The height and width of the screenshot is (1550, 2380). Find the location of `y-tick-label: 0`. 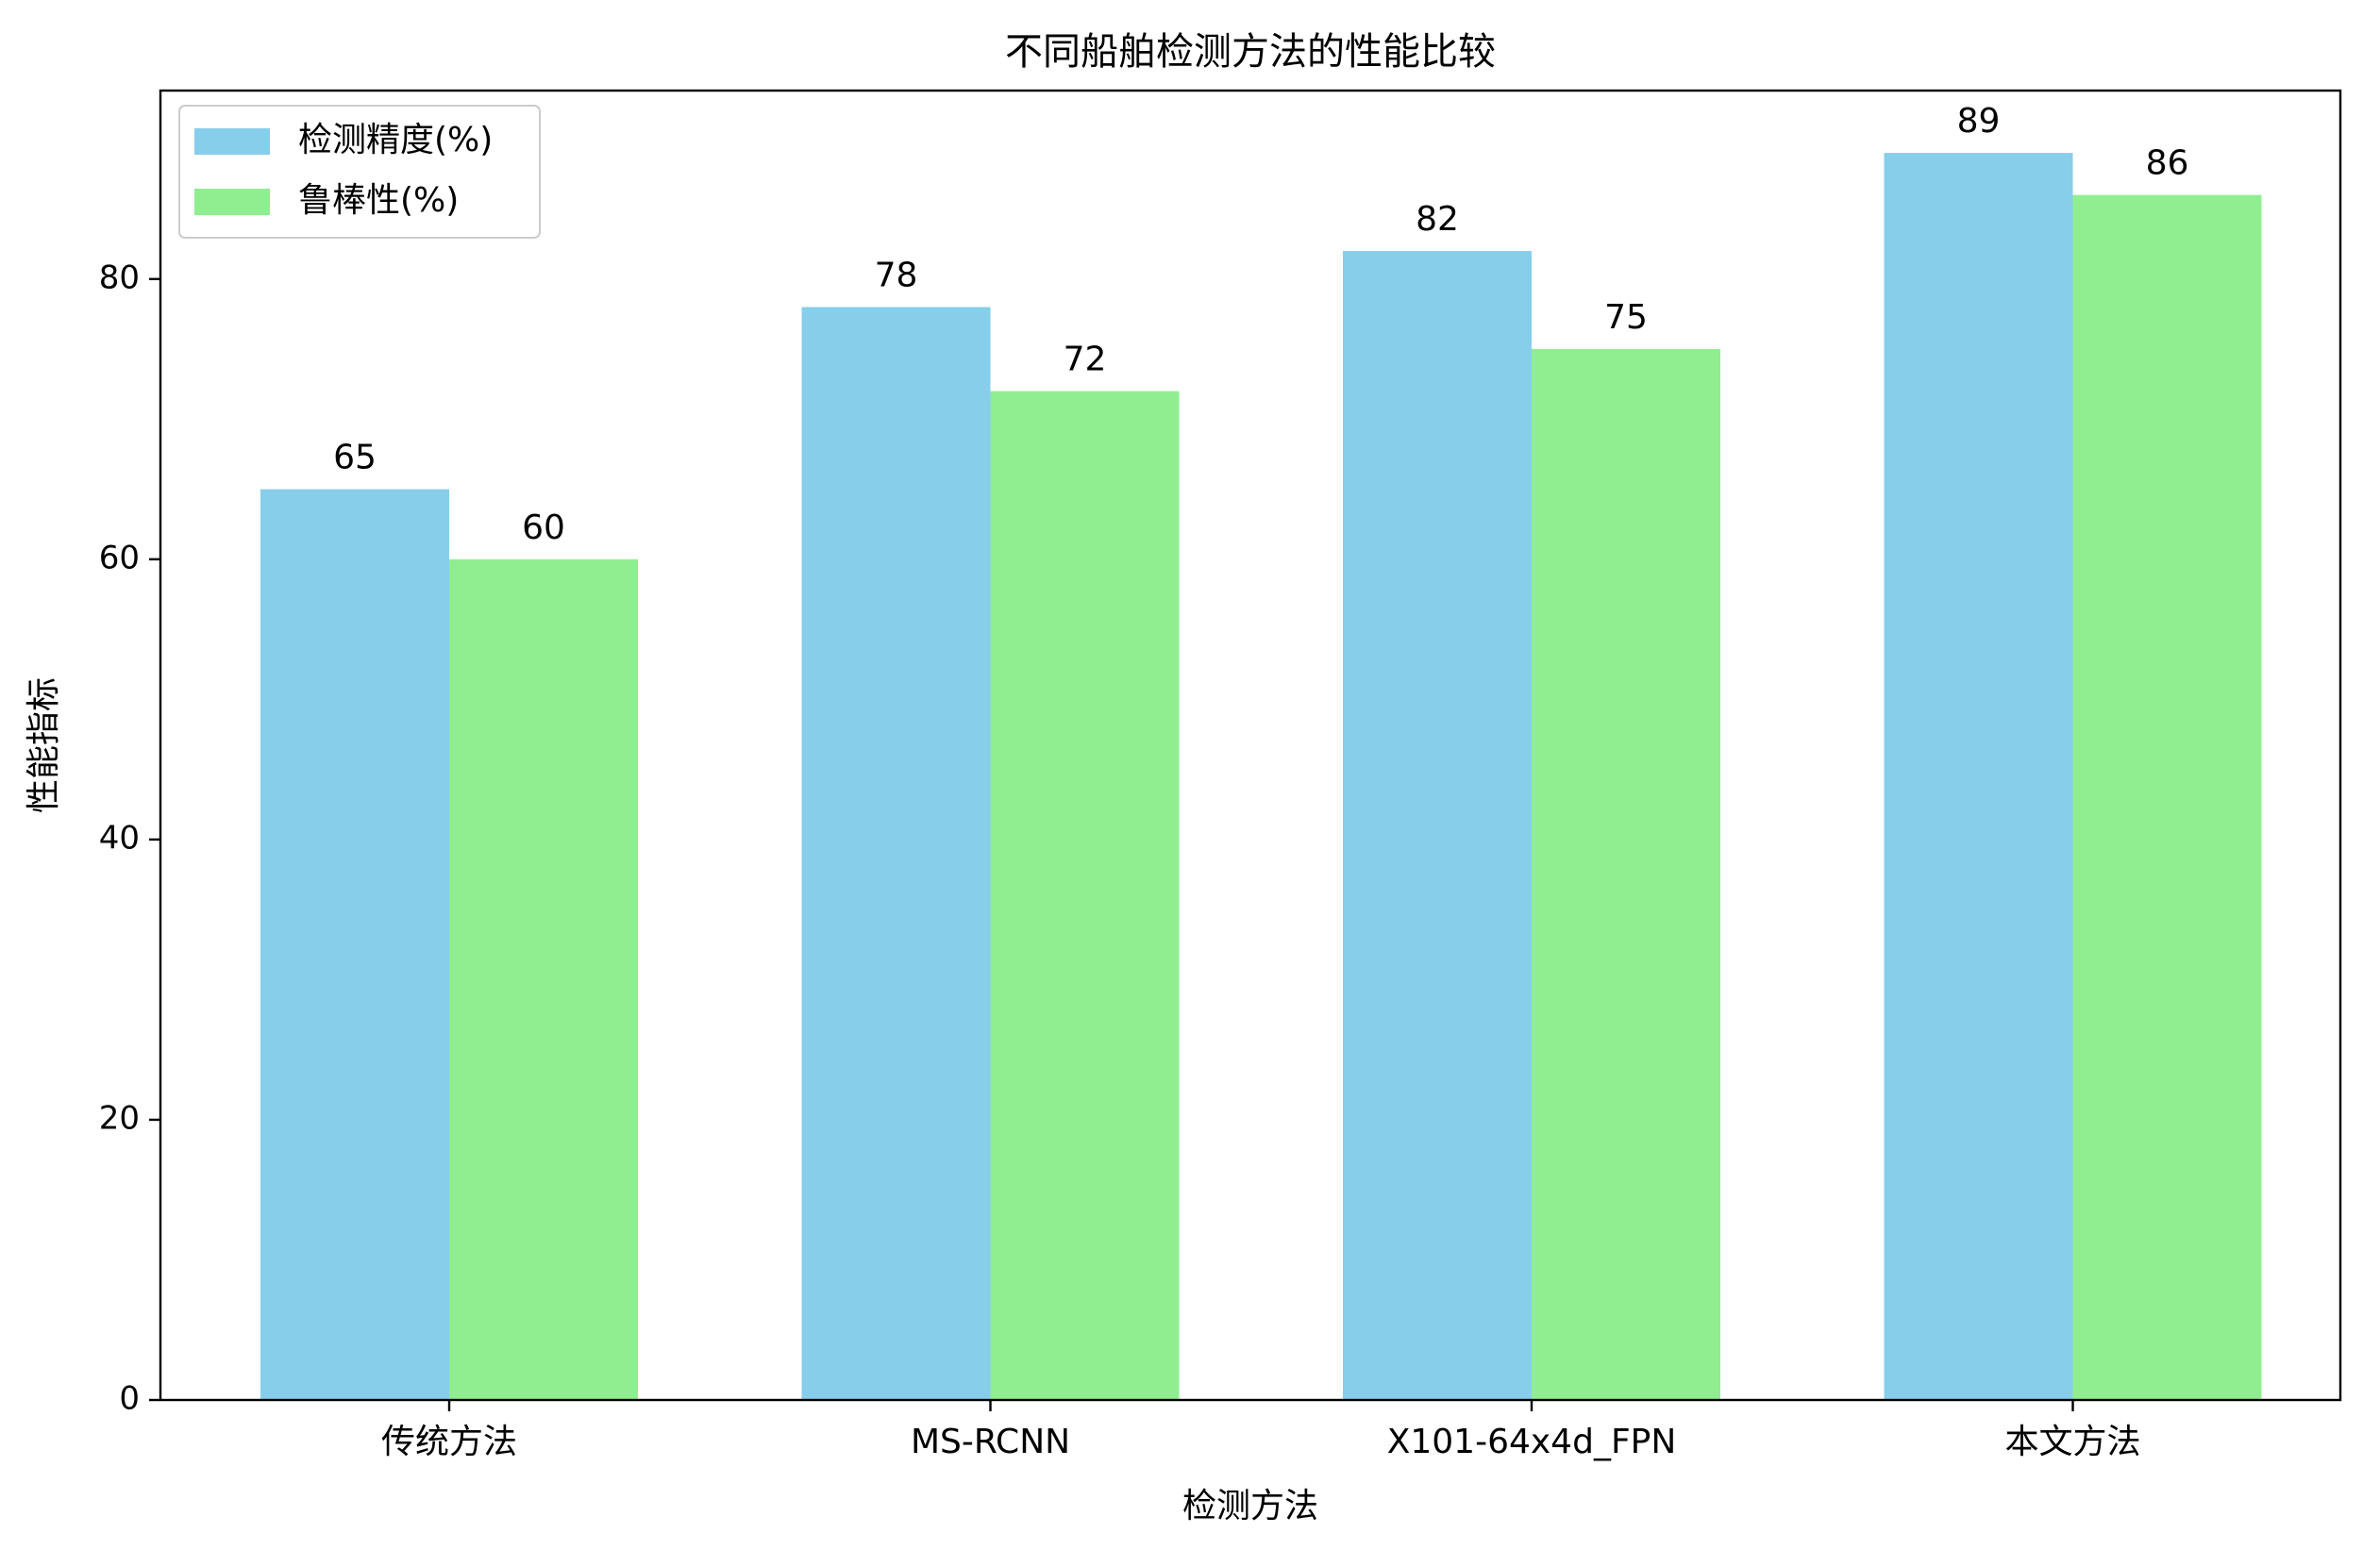

y-tick-label: 0 is located at coordinates (129, 1399).